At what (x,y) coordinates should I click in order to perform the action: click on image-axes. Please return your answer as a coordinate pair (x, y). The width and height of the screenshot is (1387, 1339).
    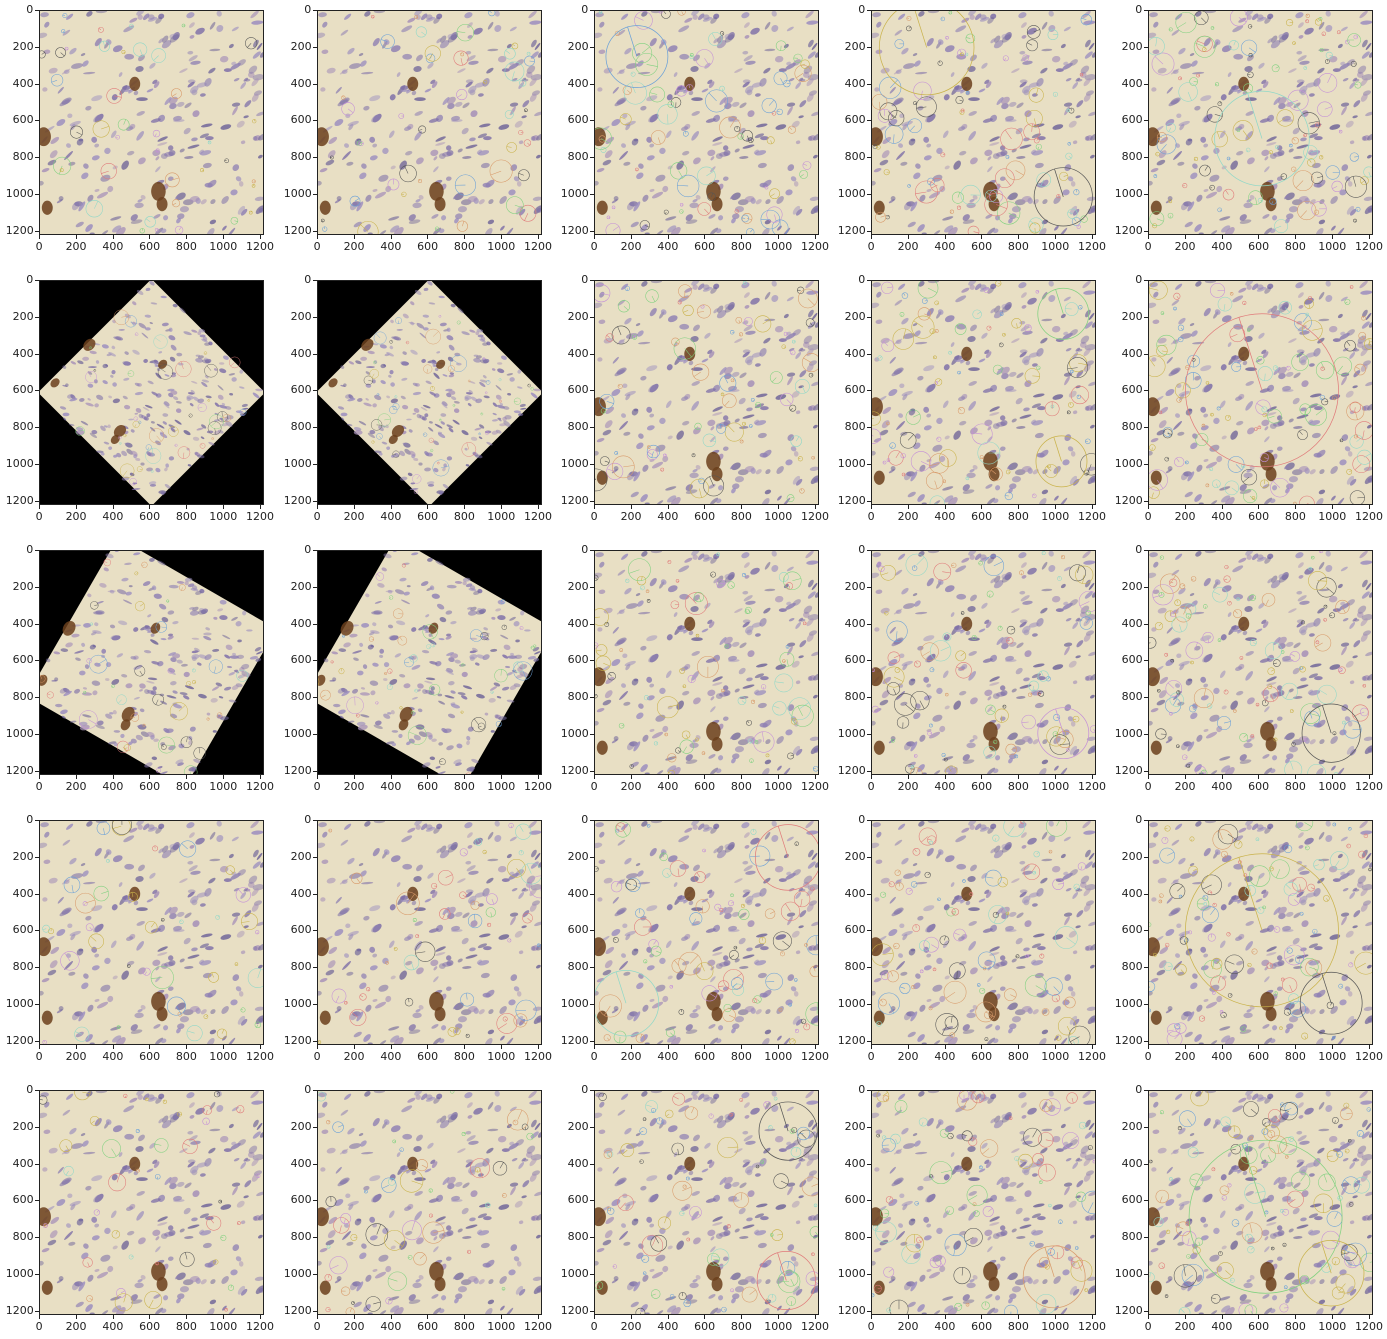
    Looking at the image, I should click on (983, 392).